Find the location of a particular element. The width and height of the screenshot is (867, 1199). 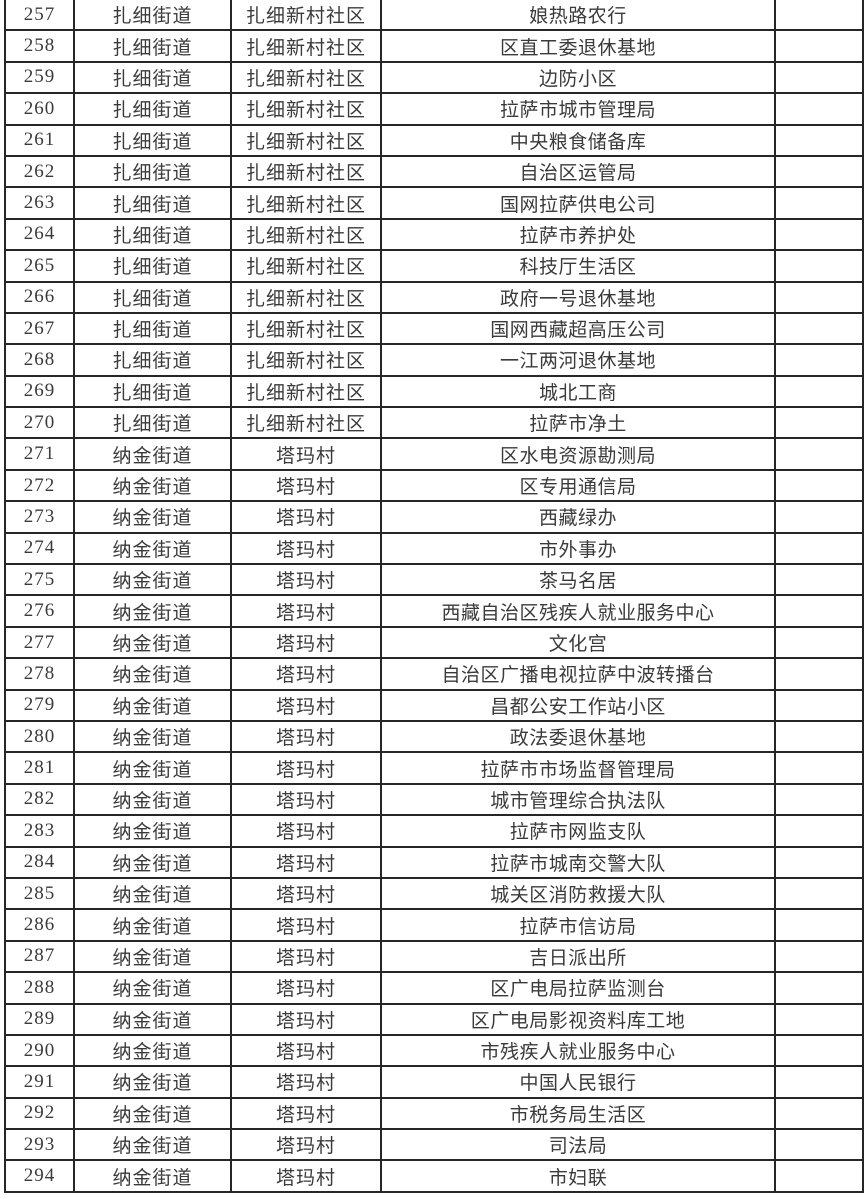

table-row: 274 纳金街道 塔玛村 市外事办 is located at coordinates (434, 548).